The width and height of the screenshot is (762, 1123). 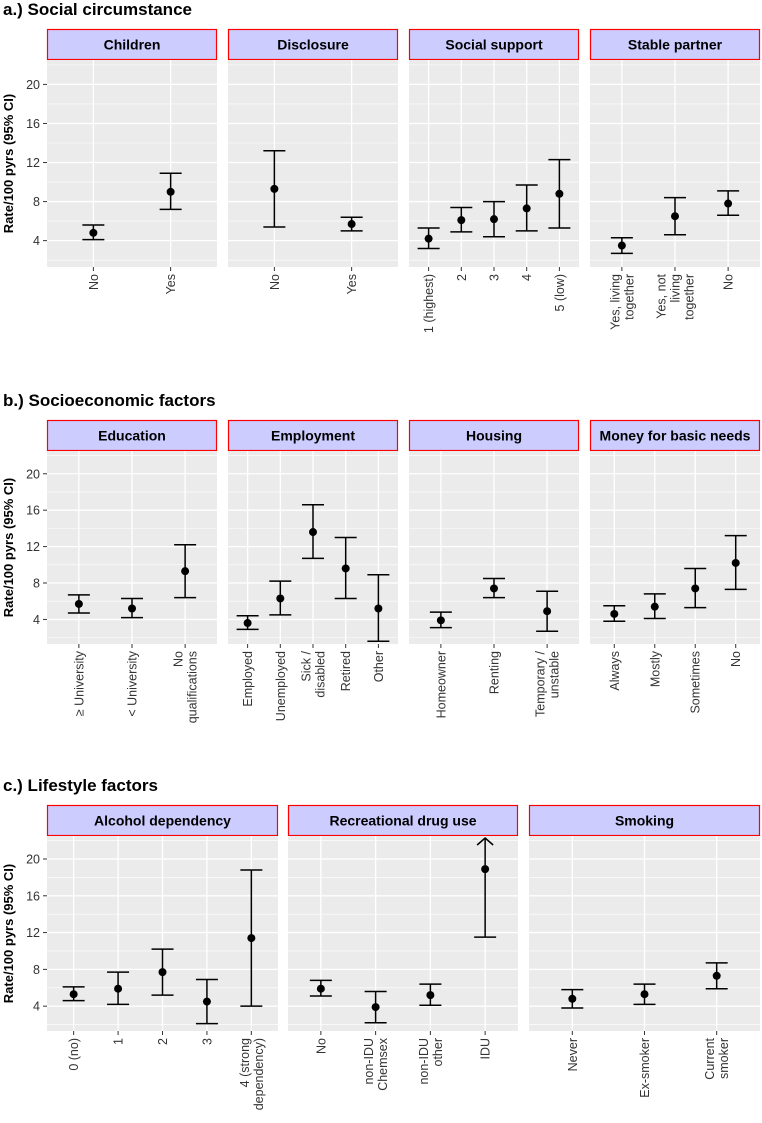 What do you see at coordinates (247, 623) in the screenshot?
I see `point-employed` at bounding box center [247, 623].